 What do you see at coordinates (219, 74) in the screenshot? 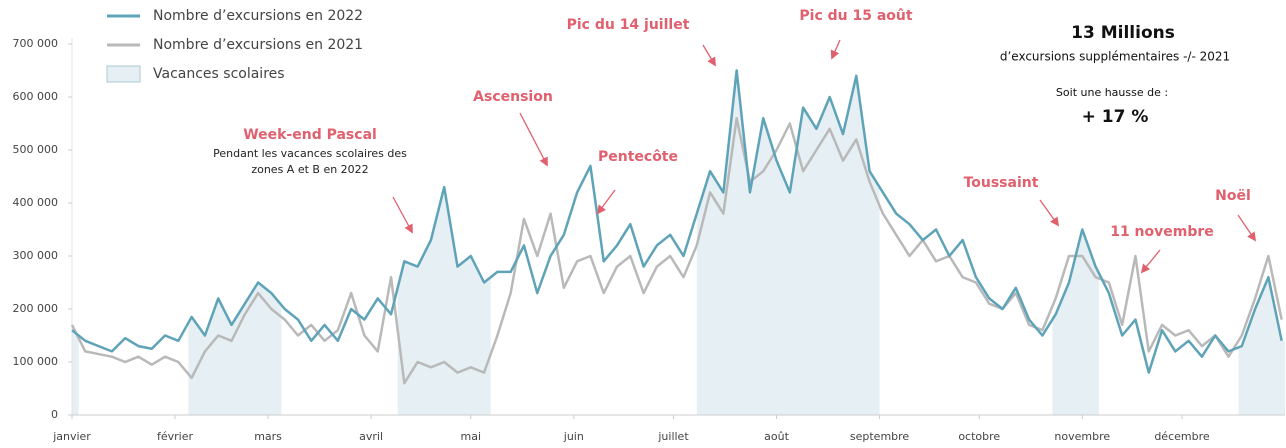
I see `legend-label: Vacances scolaires` at bounding box center [219, 74].